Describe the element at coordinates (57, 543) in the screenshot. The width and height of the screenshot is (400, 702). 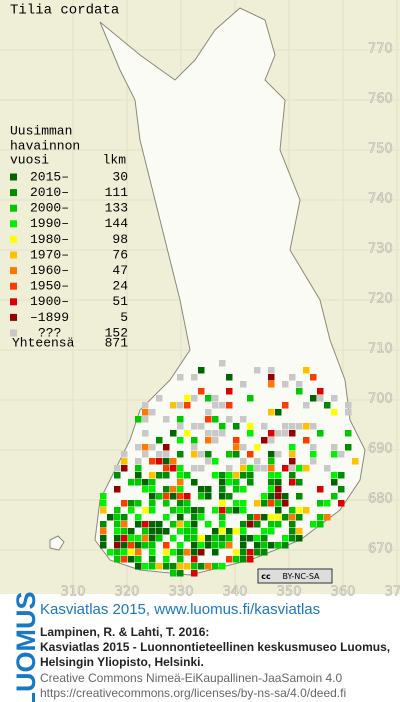
I see `island-outline` at that location.